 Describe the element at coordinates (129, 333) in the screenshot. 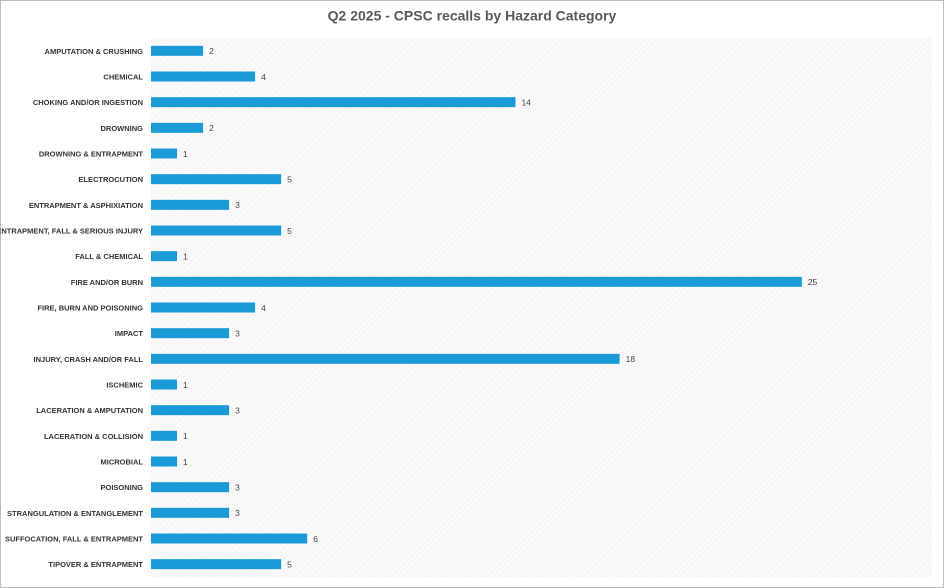

I see `y-tick-label: IMPACT` at that location.